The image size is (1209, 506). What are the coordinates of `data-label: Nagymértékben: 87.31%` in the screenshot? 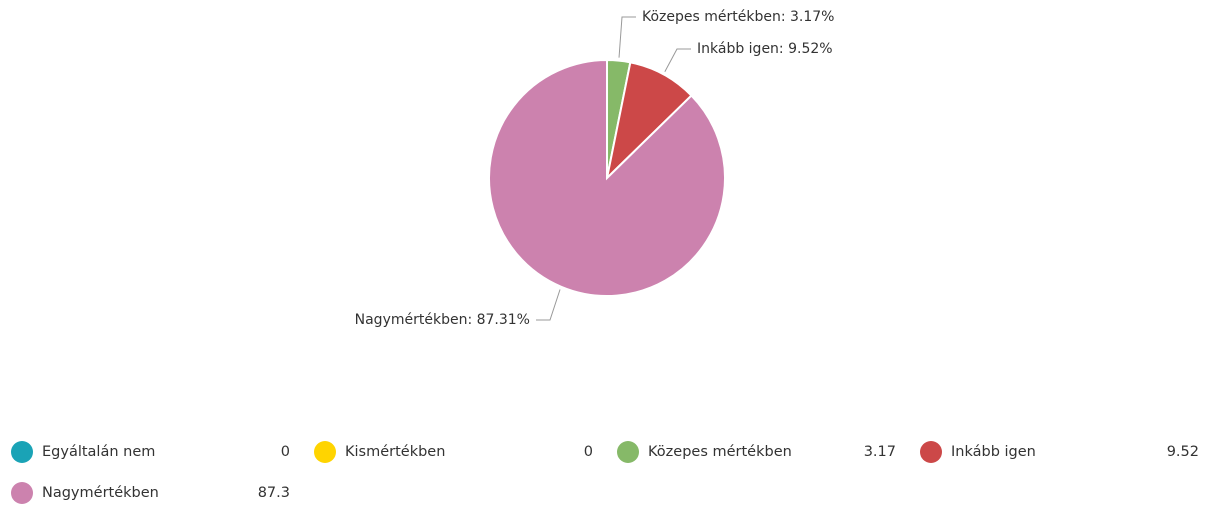 It's located at (442, 320).